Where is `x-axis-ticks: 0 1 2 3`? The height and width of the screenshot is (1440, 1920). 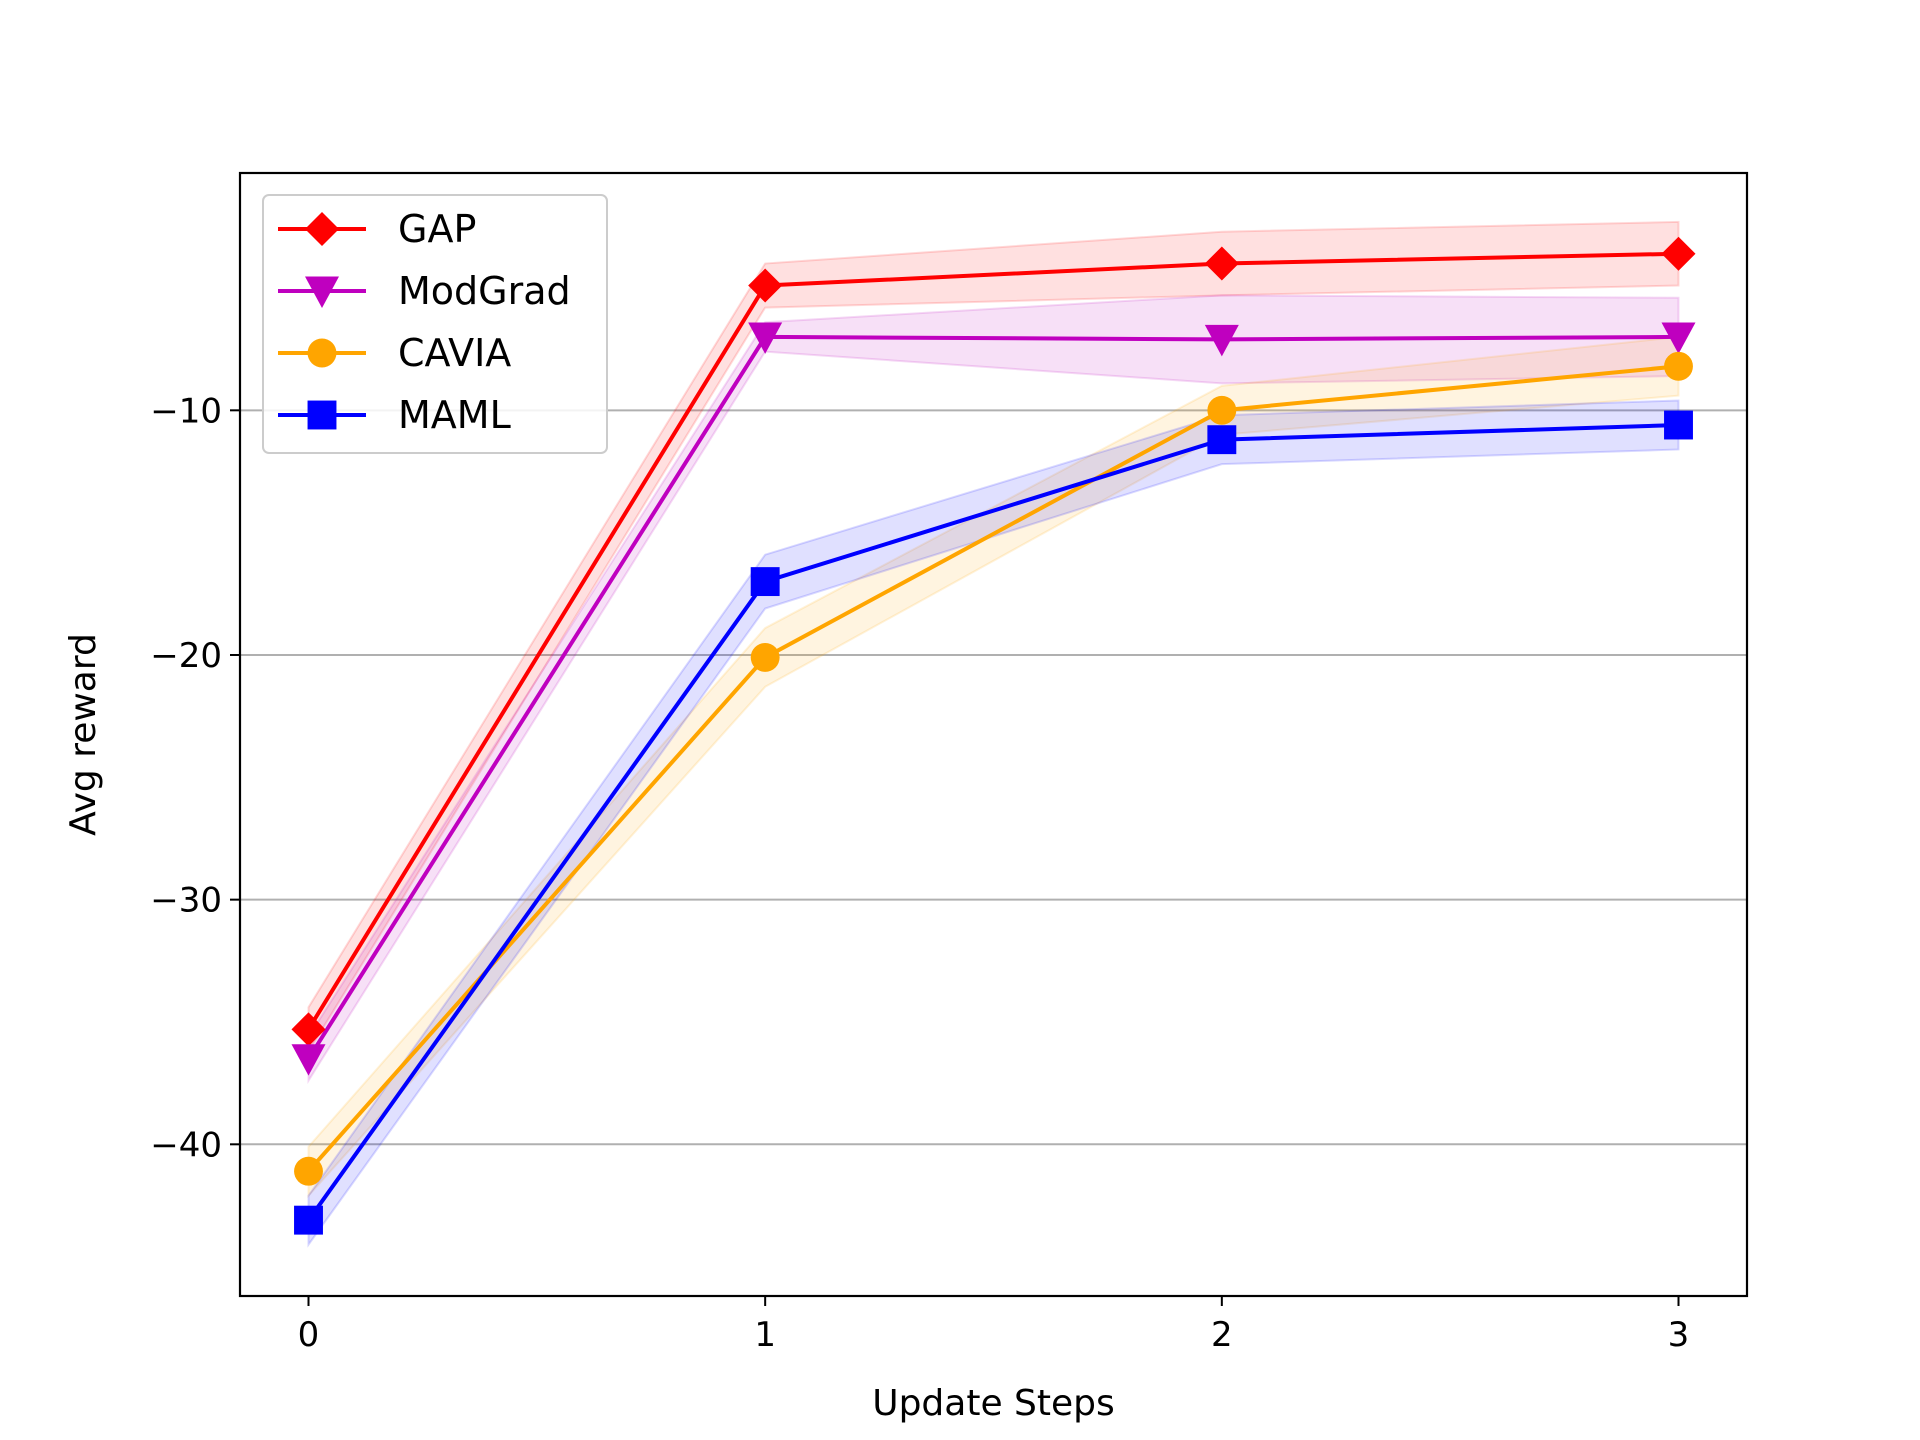 x-axis-ticks: 0 1 2 3 is located at coordinates (994, 1325).